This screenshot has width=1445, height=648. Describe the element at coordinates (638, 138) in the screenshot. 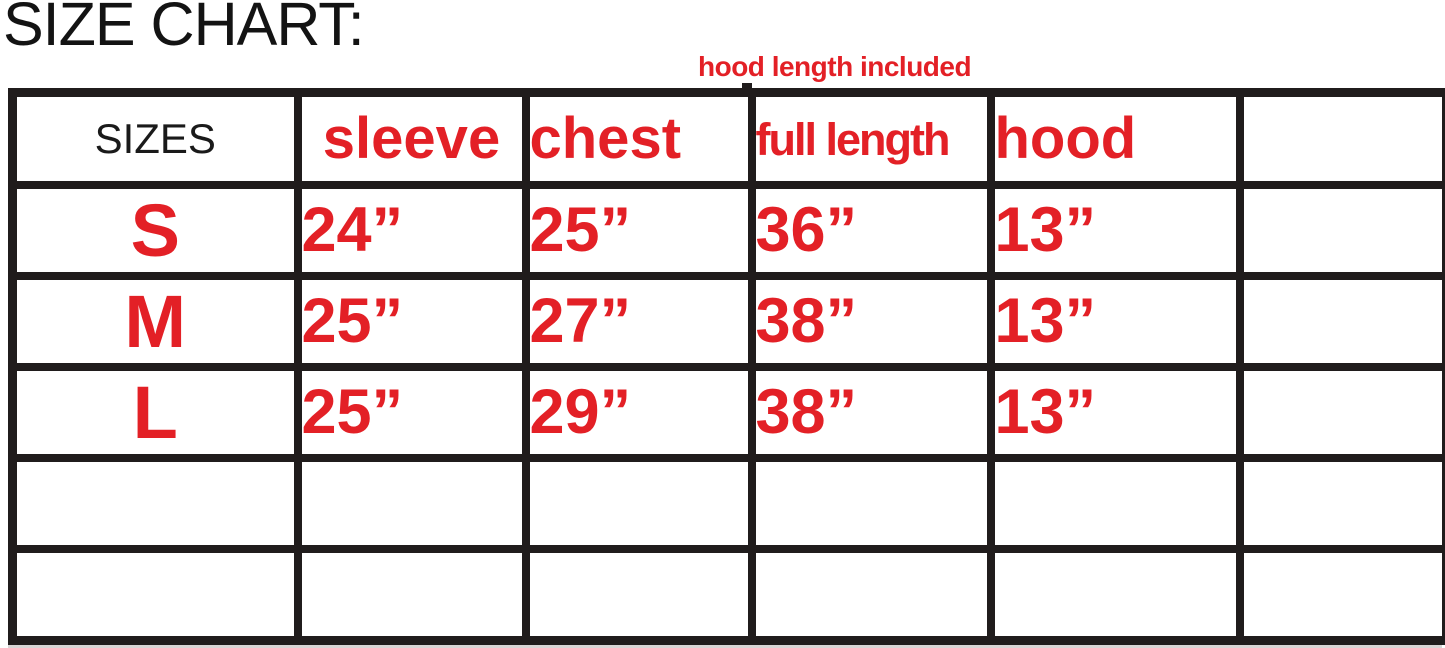

I see `col-header-chest: chest` at that location.